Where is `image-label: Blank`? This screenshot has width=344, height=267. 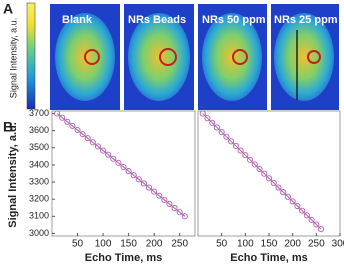
image-label: Blank is located at coordinates (77, 20).